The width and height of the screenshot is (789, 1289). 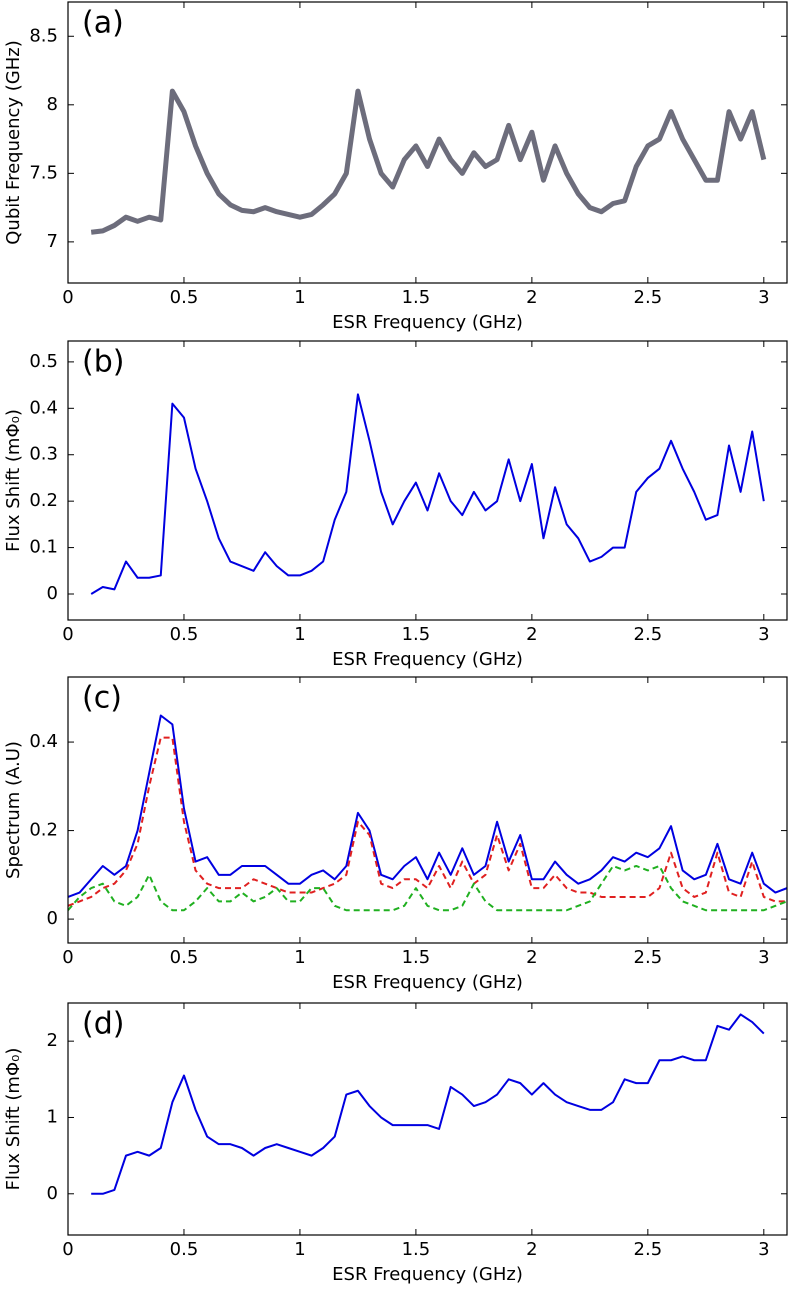 What do you see at coordinates (52, 1040) in the screenshot?
I see `y-tick-label: 2` at bounding box center [52, 1040].